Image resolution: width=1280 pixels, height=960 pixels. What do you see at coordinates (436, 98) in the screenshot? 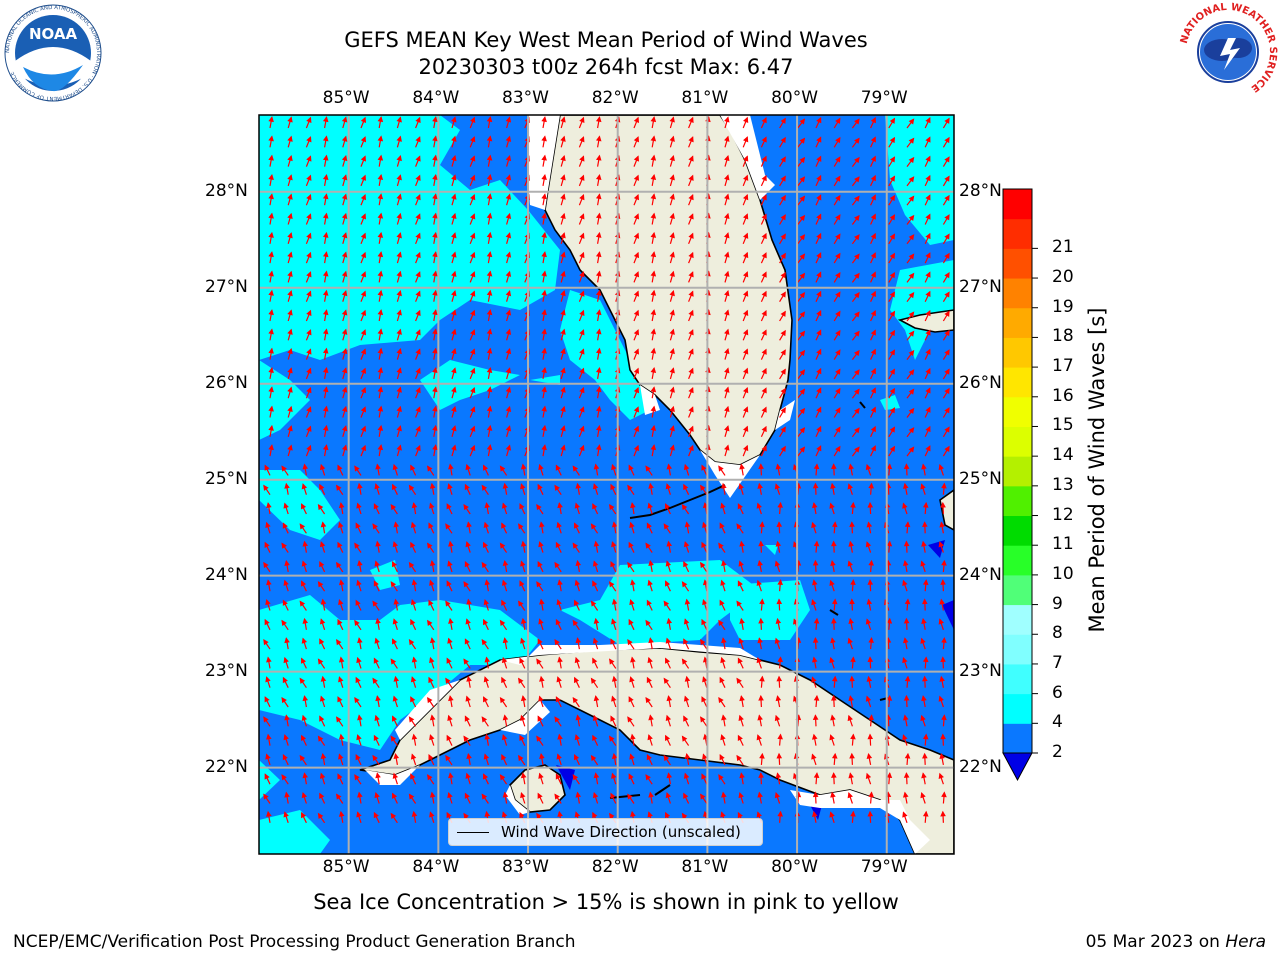
I see `lon-tick-label-top: 84°W` at bounding box center [436, 98].